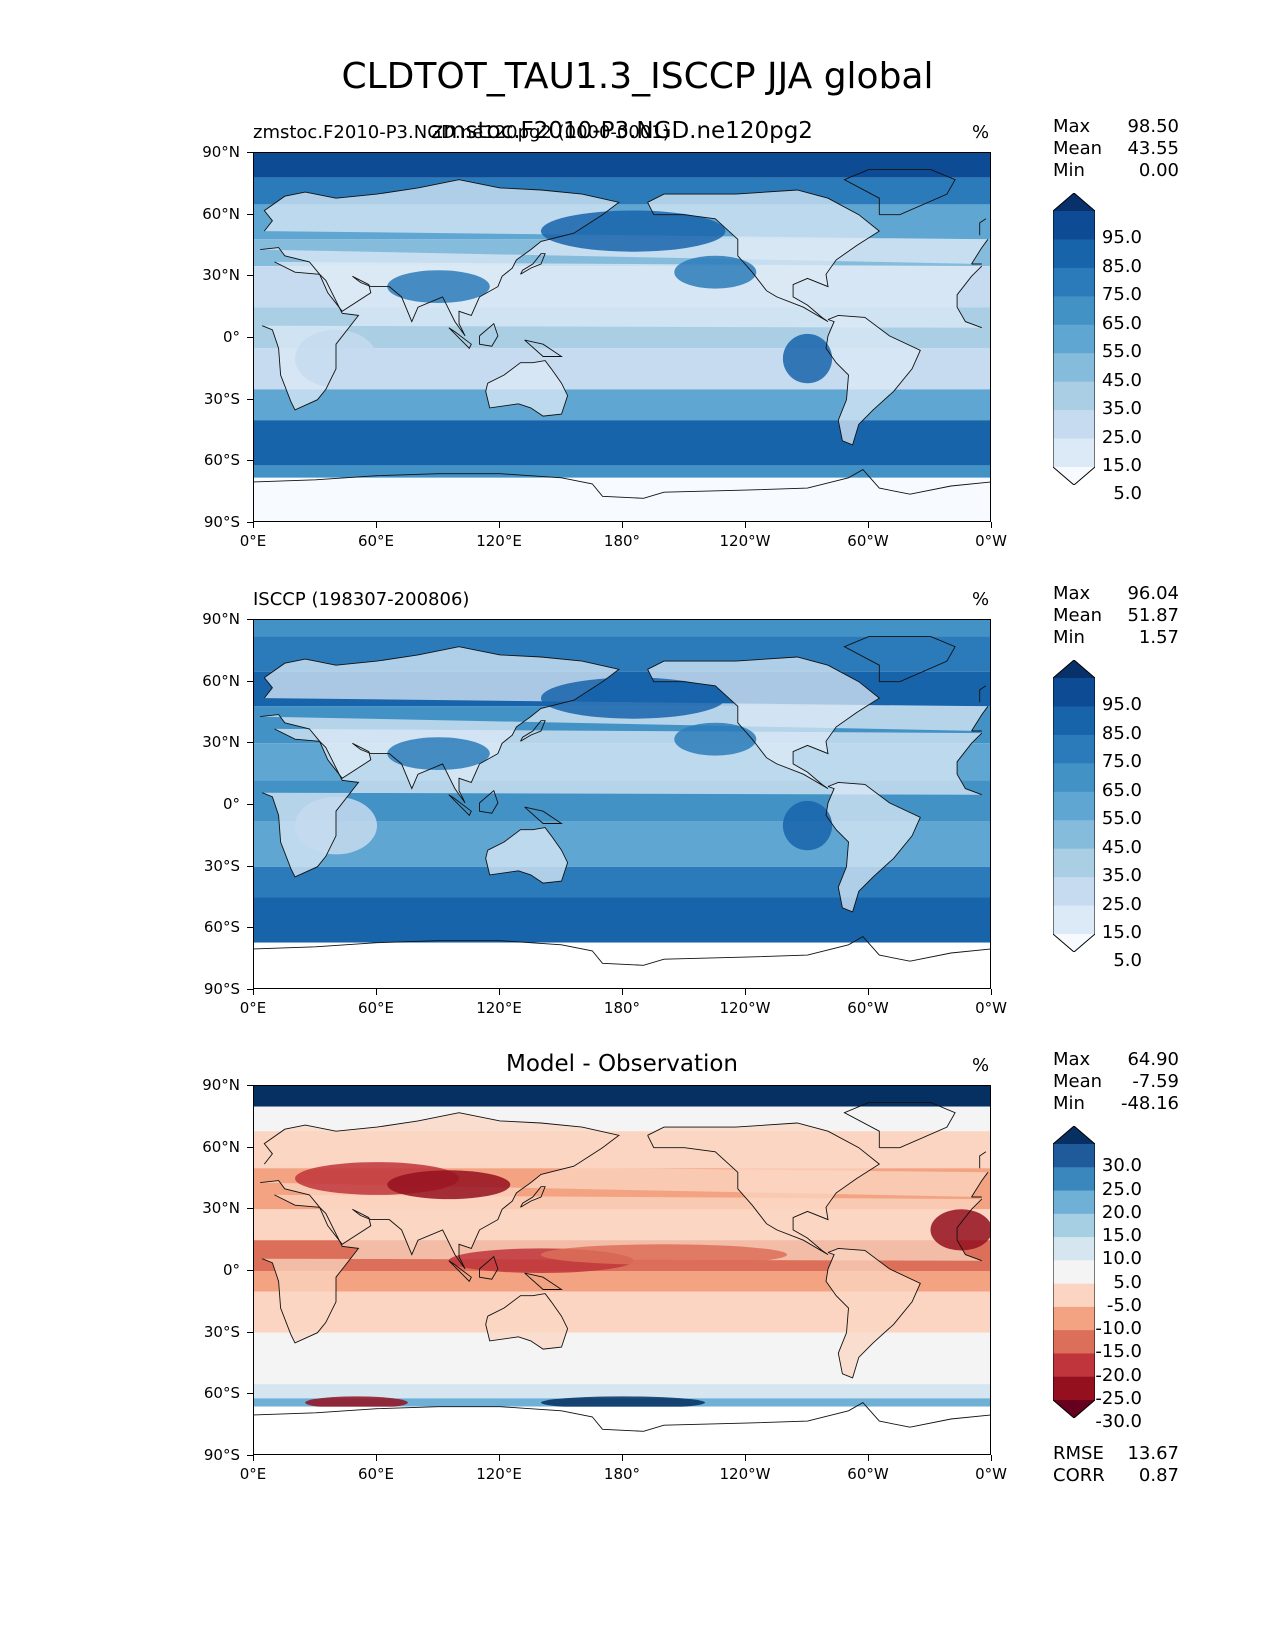 The image size is (1275, 1650). What do you see at coordinates (1116, 127) in the screenshot?
I see `stat-row: Max 98.50` at bounding box center [1116, 127].